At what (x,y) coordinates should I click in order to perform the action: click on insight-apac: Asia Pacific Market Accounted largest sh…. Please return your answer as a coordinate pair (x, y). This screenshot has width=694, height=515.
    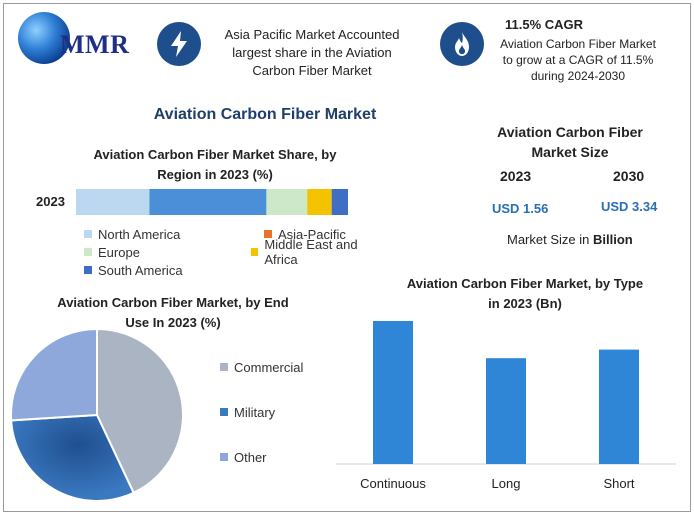
    Looking at the image, I should click on (312, 53).